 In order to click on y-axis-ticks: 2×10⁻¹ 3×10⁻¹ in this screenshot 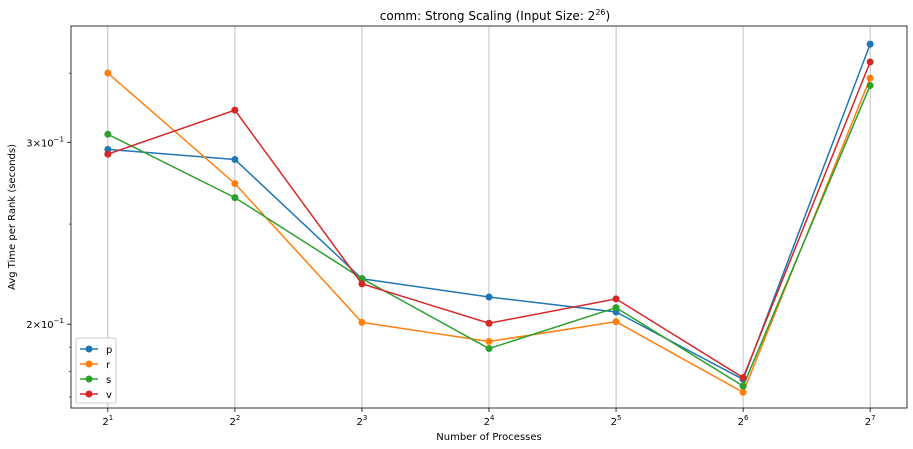, I will do `click(48, 235)`.